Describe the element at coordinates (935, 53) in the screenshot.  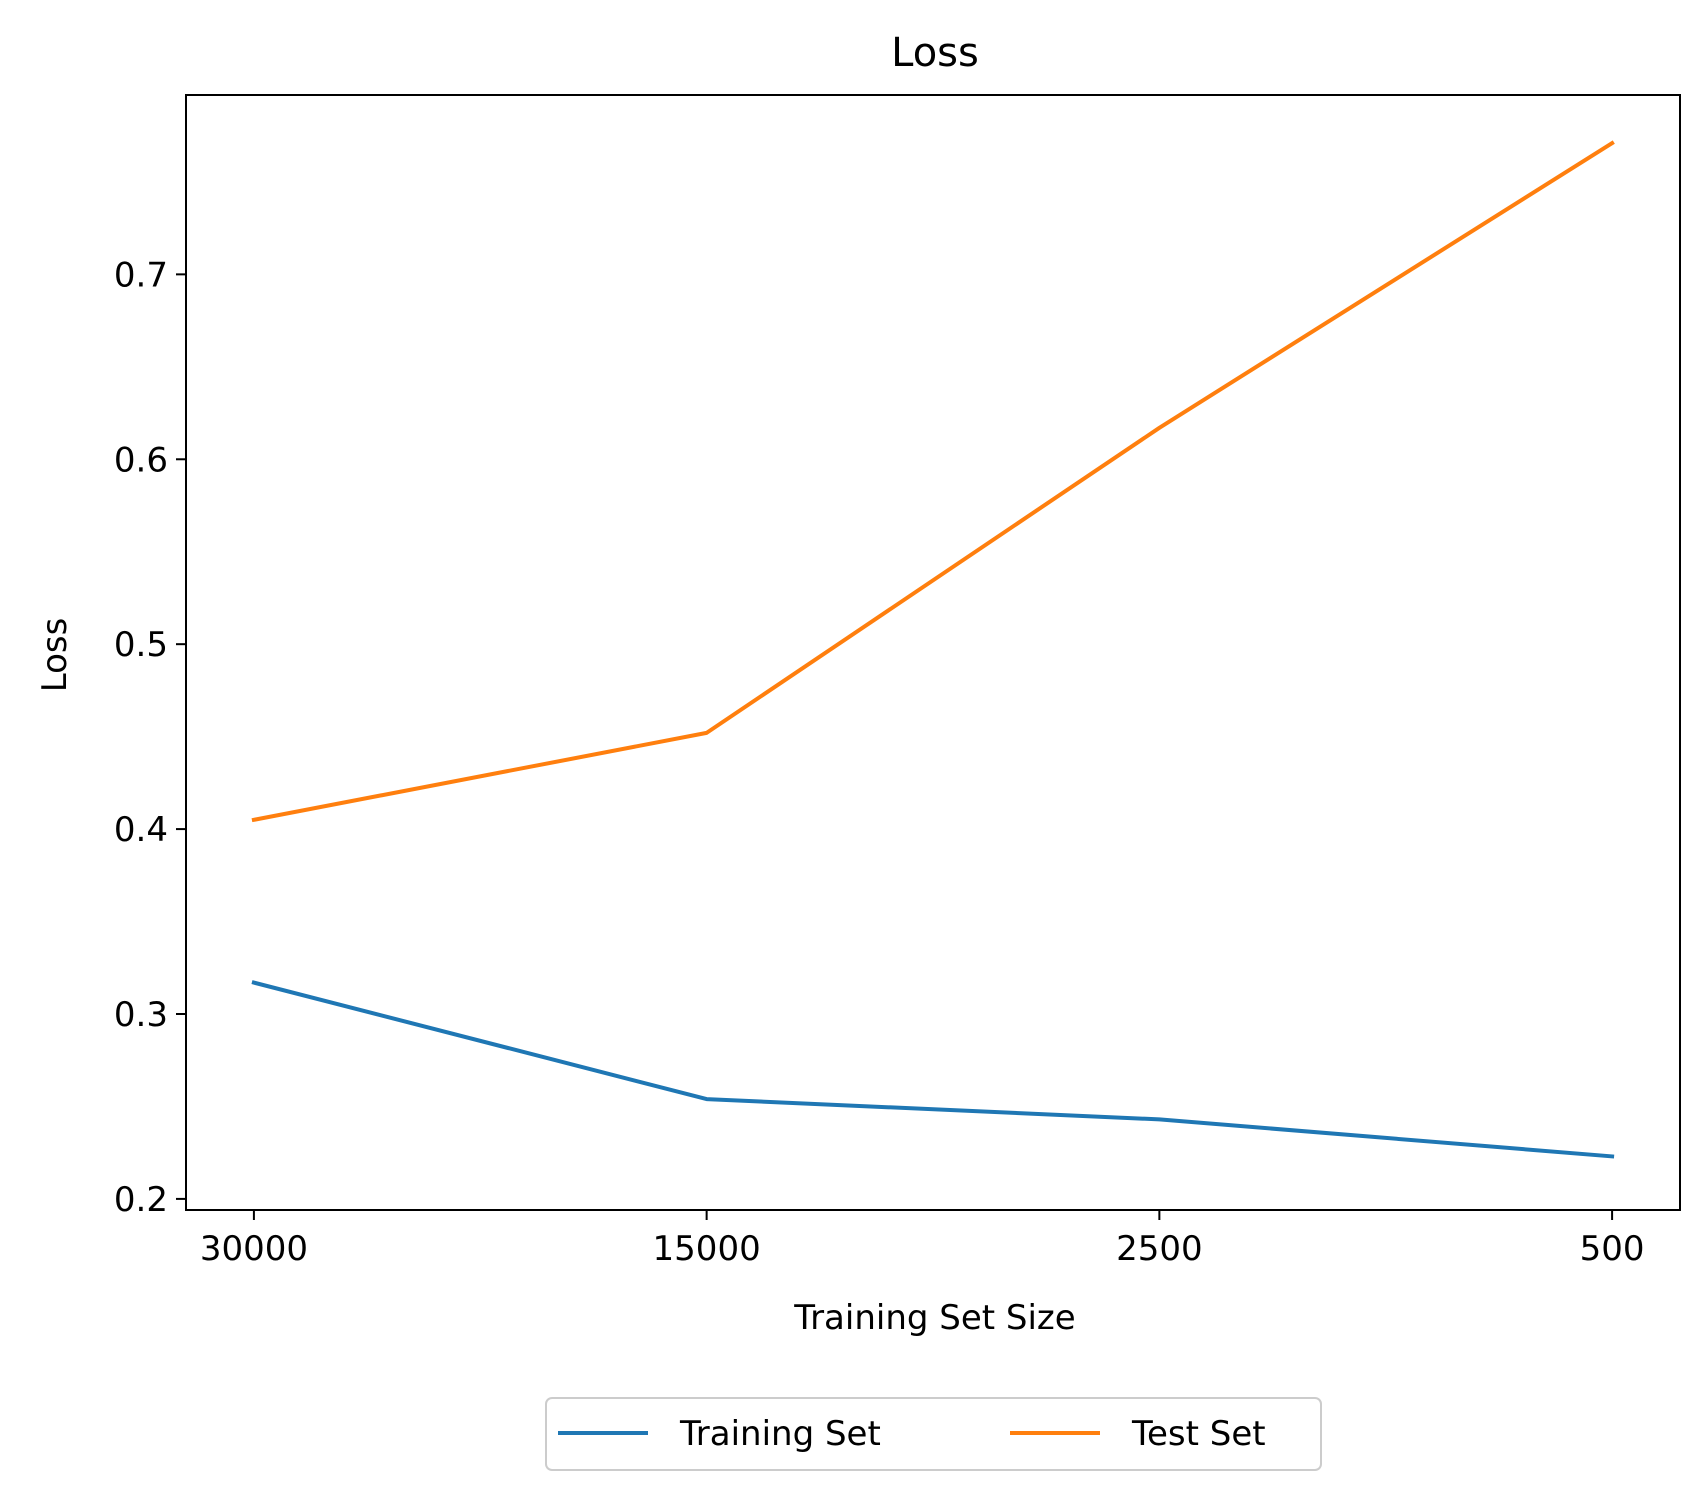
I see `chart-title: Loss` at that location.